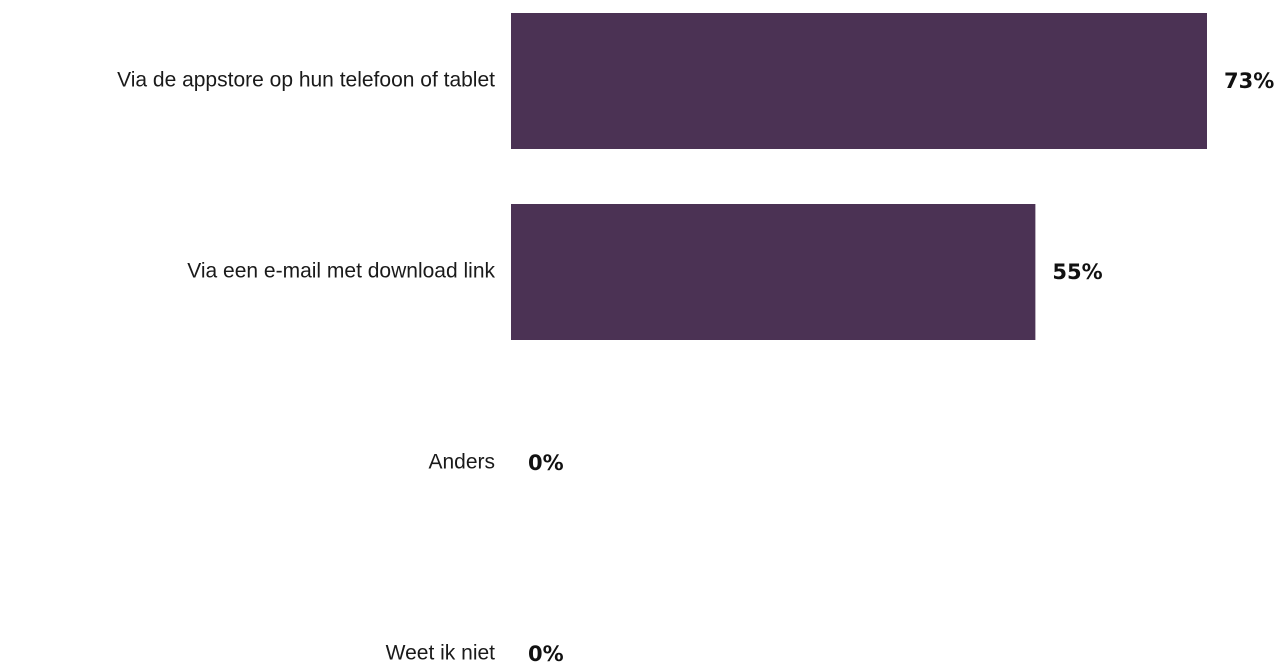  I want to click on value-label-2: 0%, so click(546, 463).